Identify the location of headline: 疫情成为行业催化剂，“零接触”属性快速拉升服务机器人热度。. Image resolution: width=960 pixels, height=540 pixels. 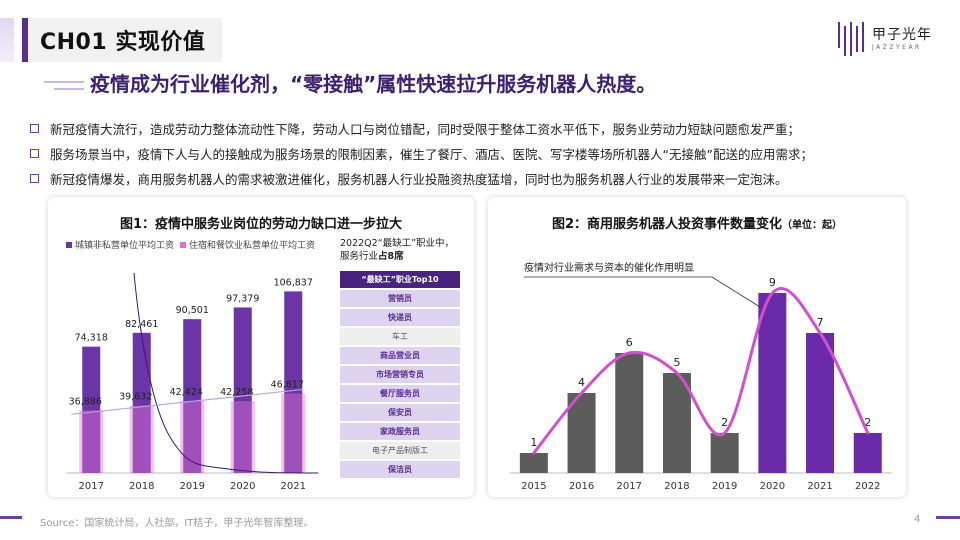
(373, 84).